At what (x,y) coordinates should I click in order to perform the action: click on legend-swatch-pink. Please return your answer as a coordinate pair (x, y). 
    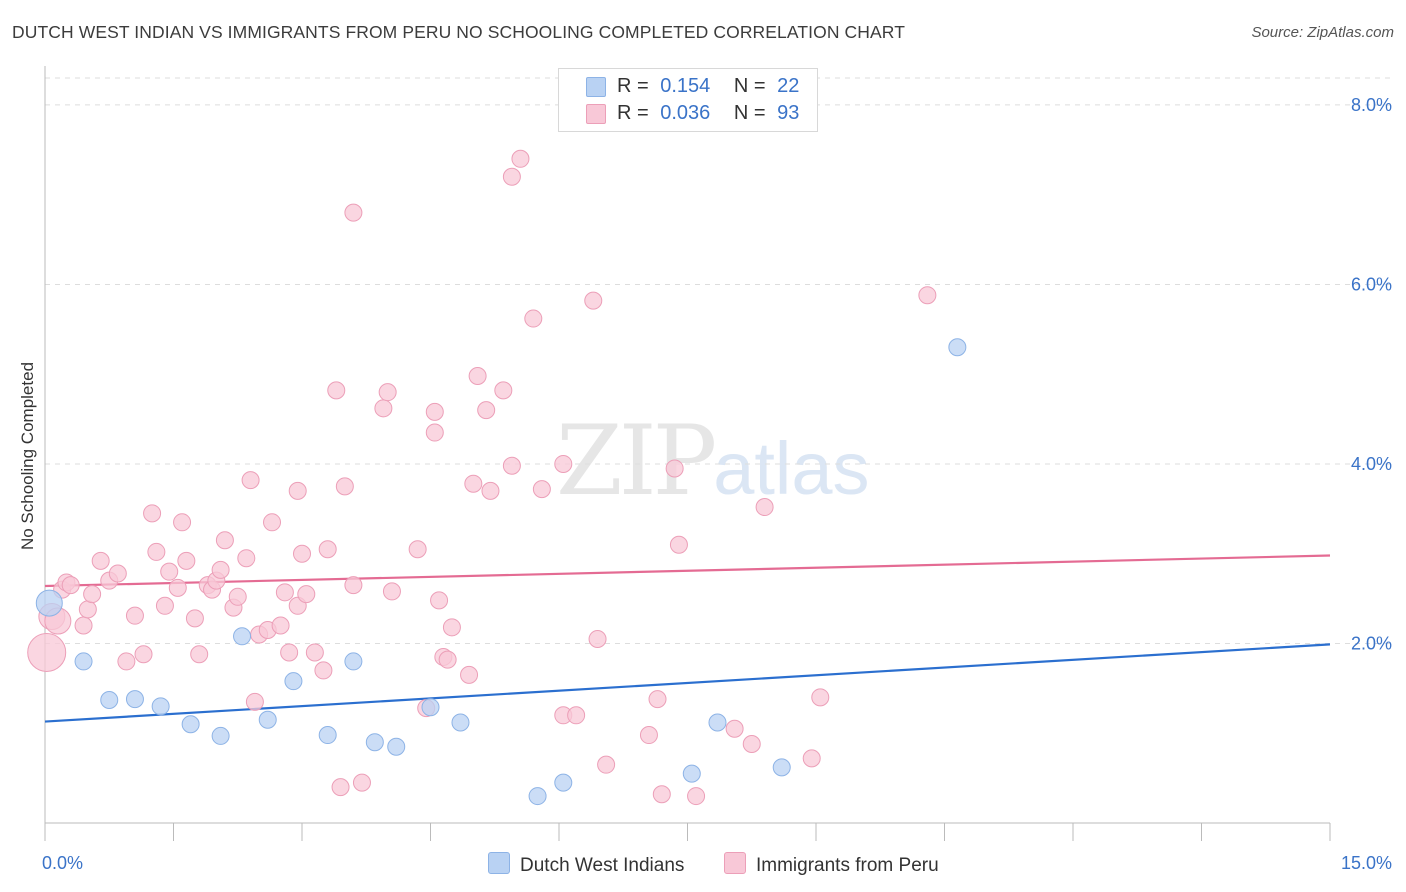
    Looking at the image, I should click on (596, 114).